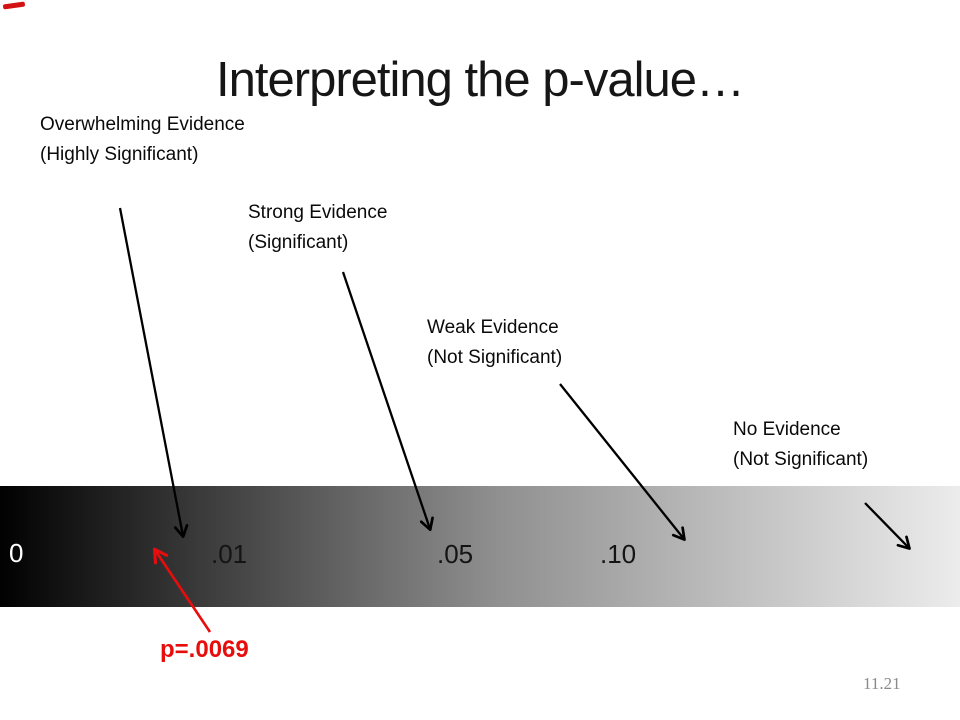  I want to click on label-line-2: (Highly Significant), so click(119, 154).